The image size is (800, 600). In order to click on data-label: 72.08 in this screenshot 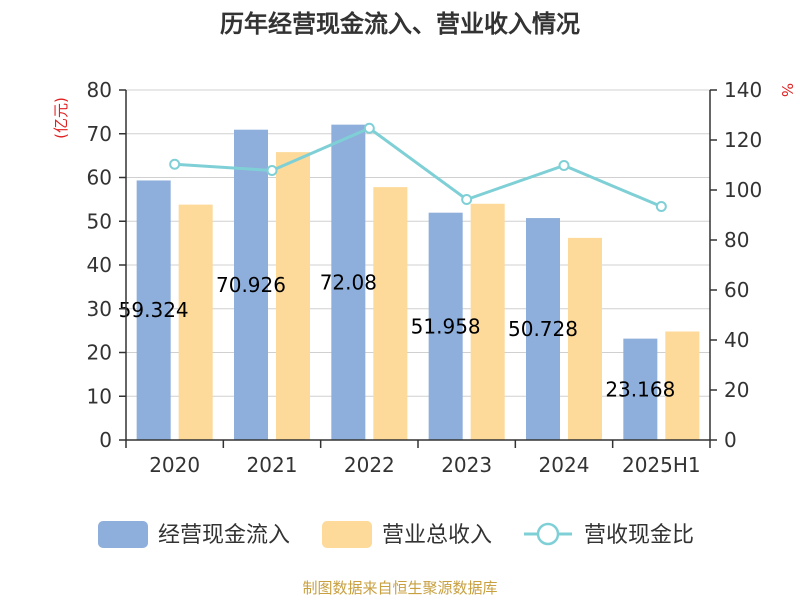, I will do `click(348, 282)`.